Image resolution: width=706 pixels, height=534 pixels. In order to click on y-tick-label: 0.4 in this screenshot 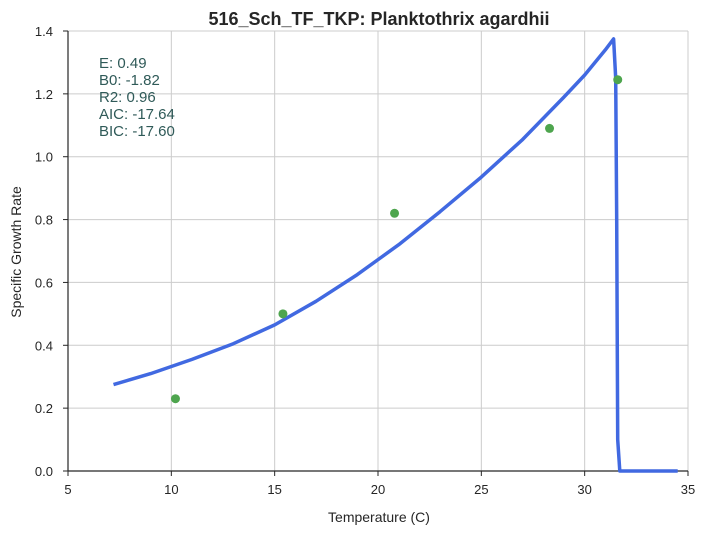, I will do `click(44, 345)`.